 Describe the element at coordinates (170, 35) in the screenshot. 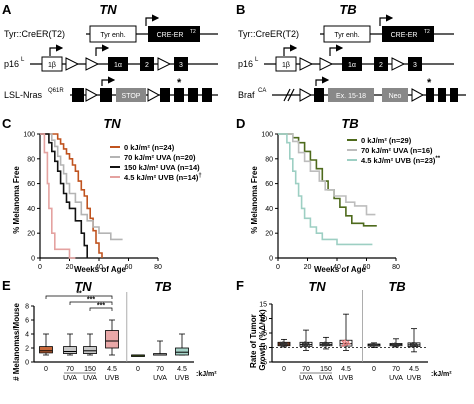

I see `panel-a-cre-label: CRE-ER` at that location.